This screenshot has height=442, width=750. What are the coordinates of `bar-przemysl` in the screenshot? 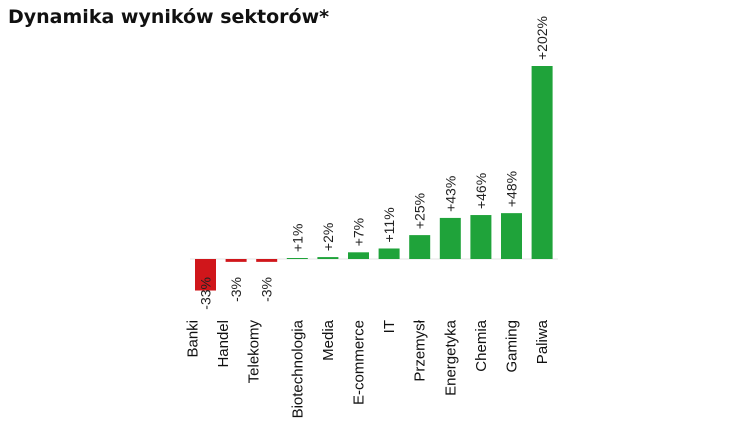 It's located at (420, 247).